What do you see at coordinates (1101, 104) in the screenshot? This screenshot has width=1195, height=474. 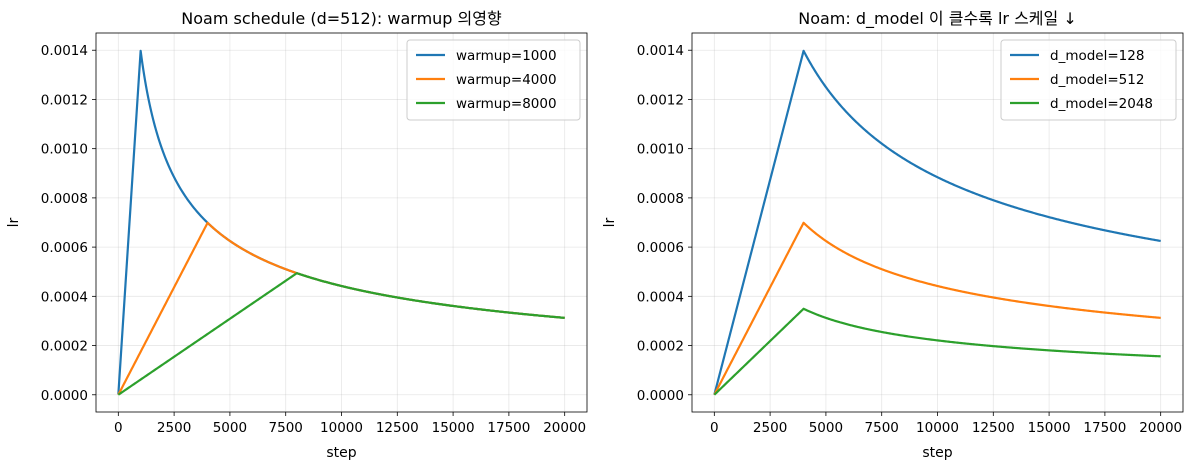 I see `legend-label: d_model=2048` at bounding box center [1101, 104].